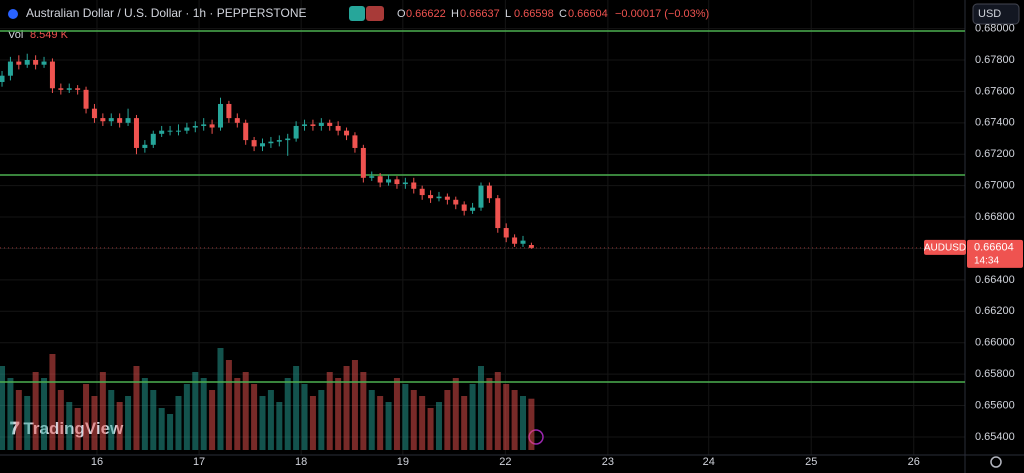 The height and width of the screenshot is (473, 1024). I want to click on x-tick-label: 25, so click(811, 462).